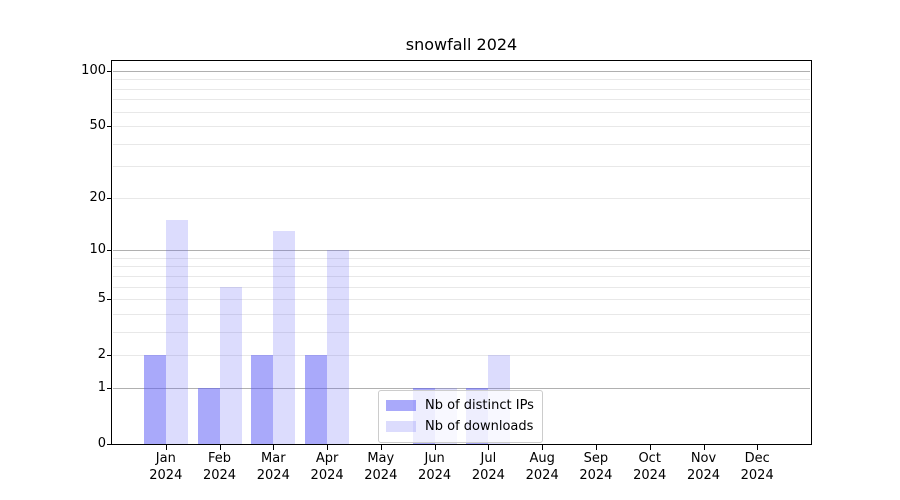 Image resolution: width=900 pixels, height=500 pixels. Describe the element at coordinates (262, 399) in the screenshot. I see `bar-distinct-ips-mar` at that location.